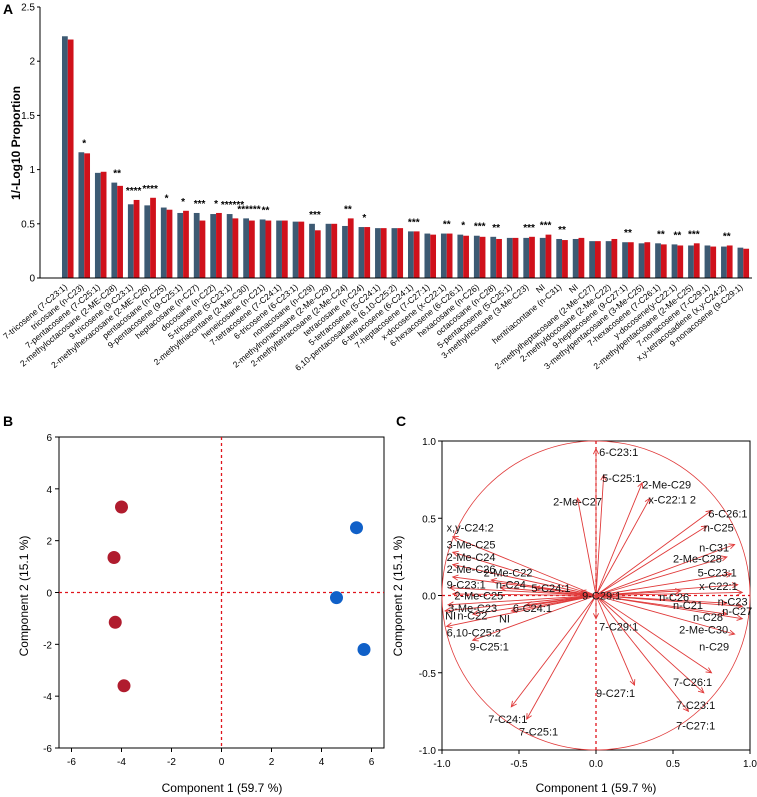 This screenshot has width=757, height=797. What do you see at coordinates (121, 762) in the screenshot?
I see `panel-b-xtick-label: -4` at bounding box center [121, 762].